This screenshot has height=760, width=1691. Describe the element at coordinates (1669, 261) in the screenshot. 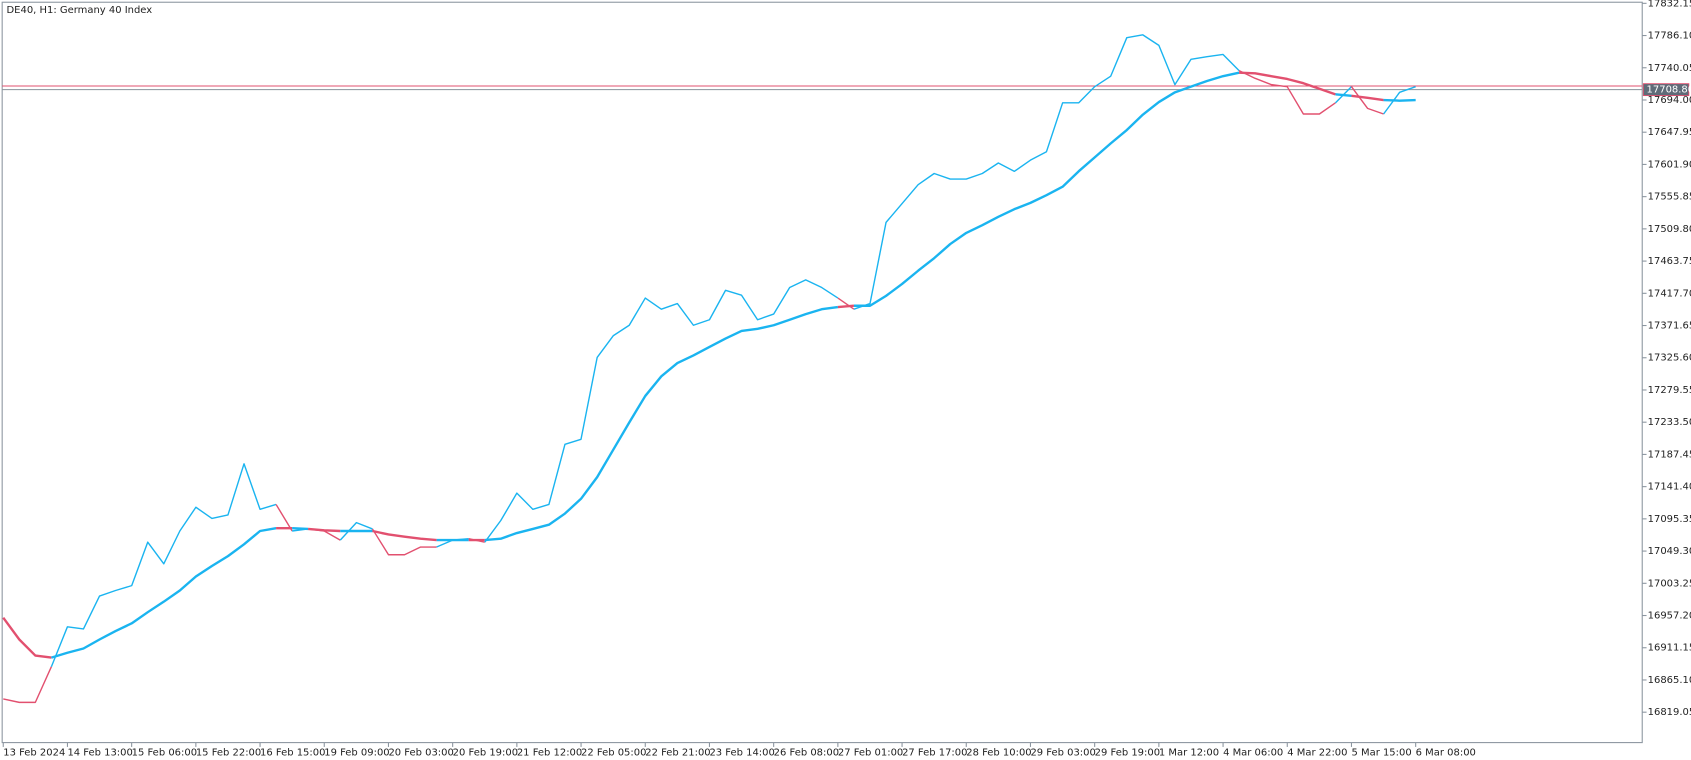

I see `y-tick-label: 17463.75` at that location.